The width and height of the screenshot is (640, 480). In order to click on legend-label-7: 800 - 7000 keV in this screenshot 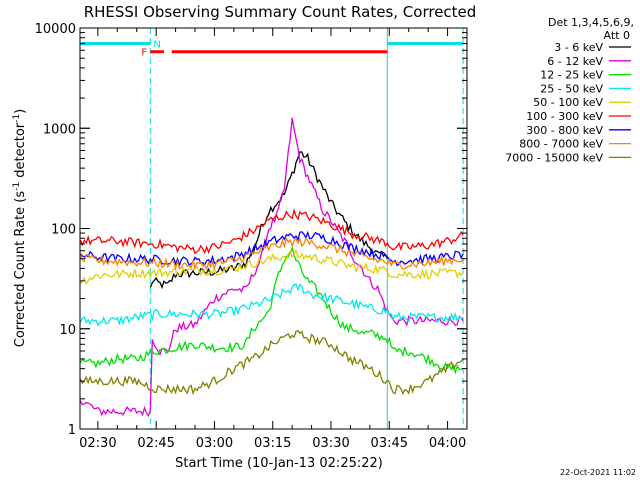, I will do `click(561, 144)`.